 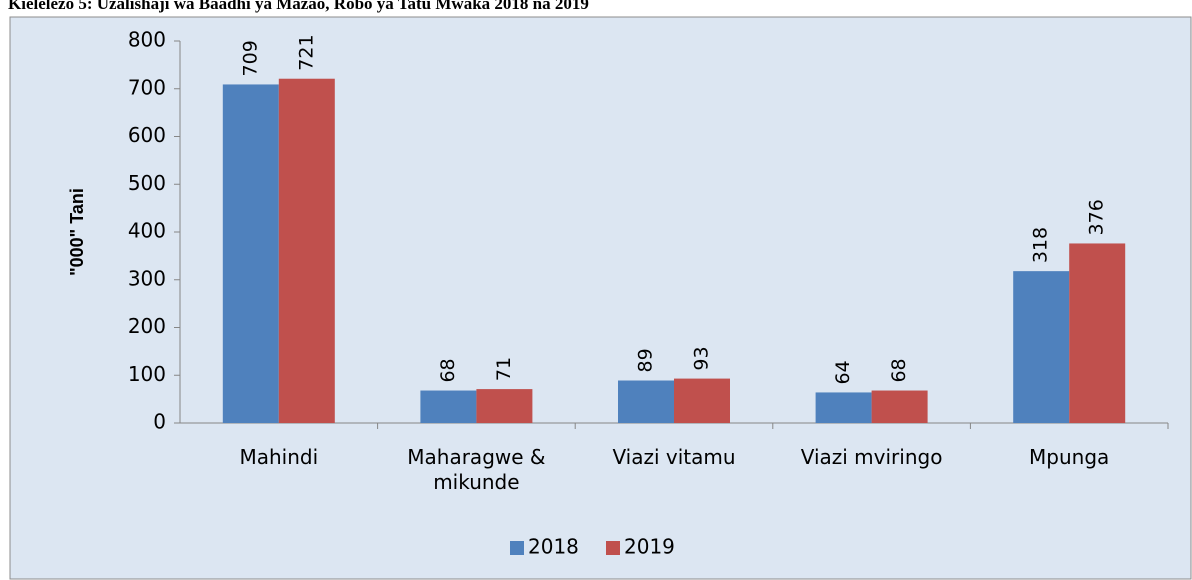 What do you see at coordinates (147, 135) in the screenshot?
I see `y-tick-label: 600` at bounding box center [147, 135].